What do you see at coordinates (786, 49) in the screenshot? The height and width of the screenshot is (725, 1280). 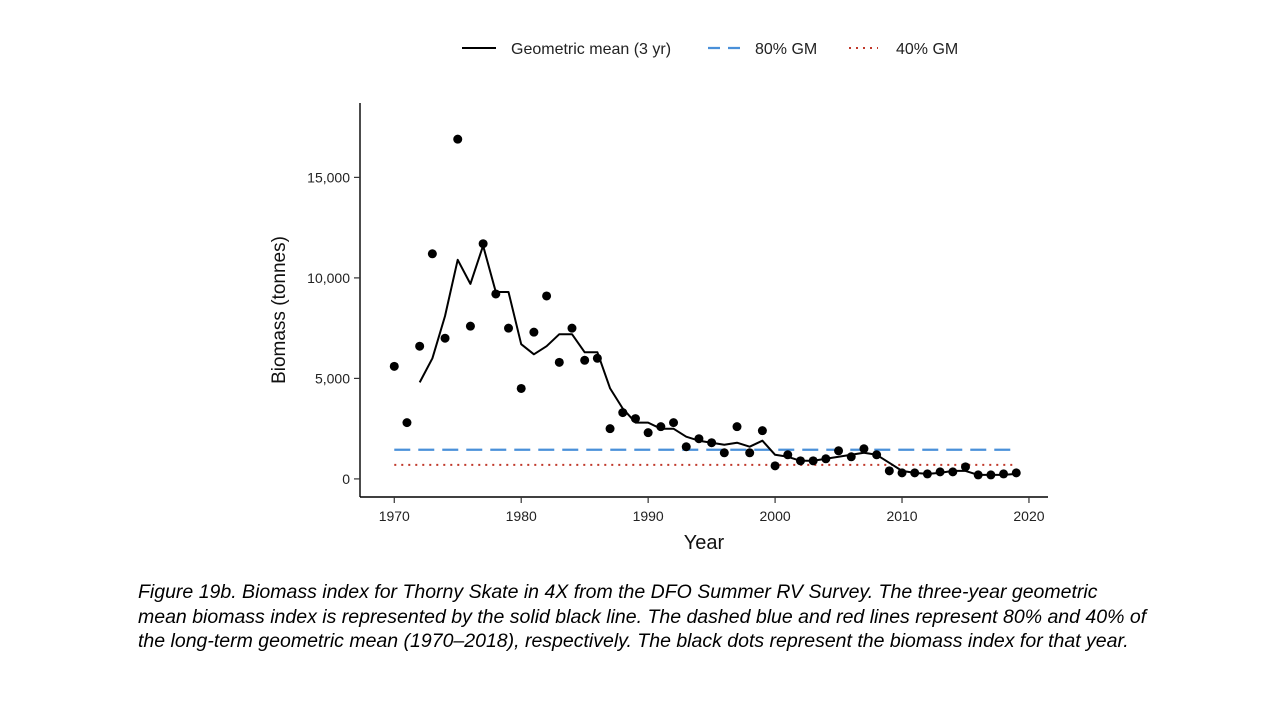 I see `legend-label: 80% GM` at bounding box center [786, 49].